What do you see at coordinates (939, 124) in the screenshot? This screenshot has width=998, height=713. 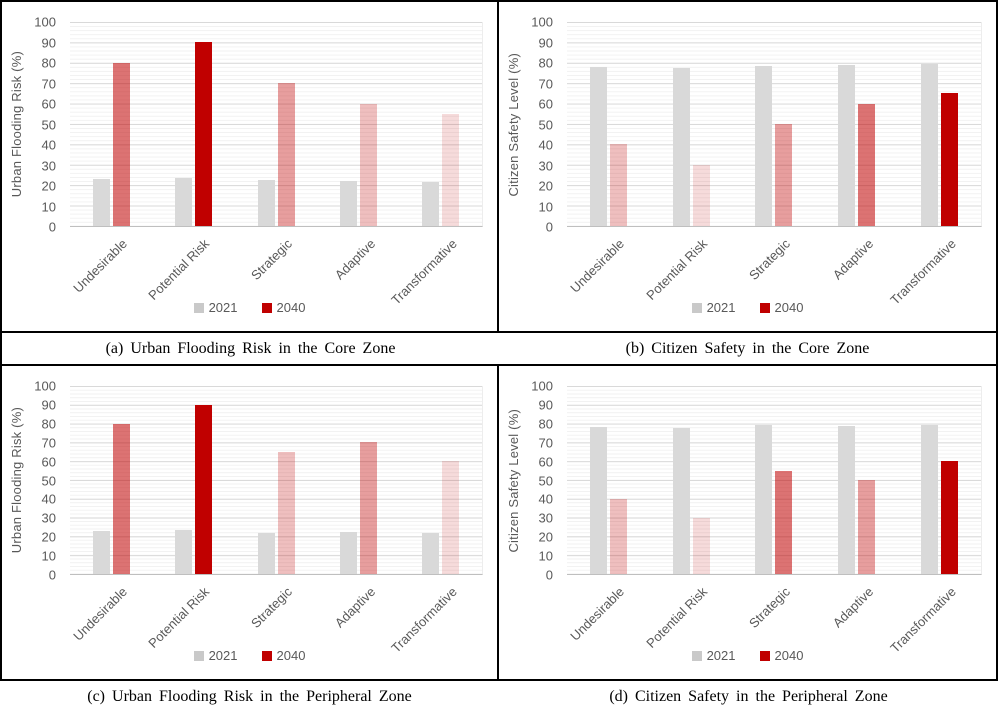 I see `bar-group-transformative` at bounding box center [939, 124].